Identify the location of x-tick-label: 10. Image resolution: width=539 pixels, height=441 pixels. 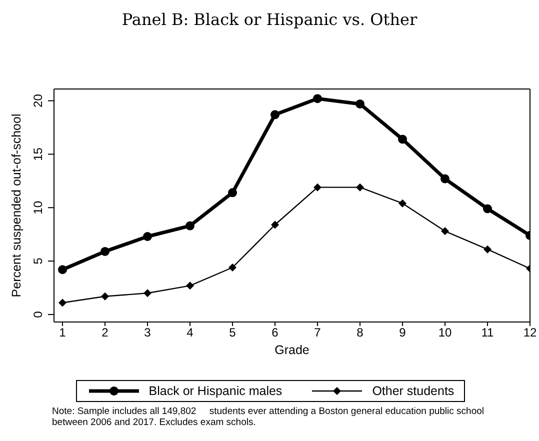
(445, 333).